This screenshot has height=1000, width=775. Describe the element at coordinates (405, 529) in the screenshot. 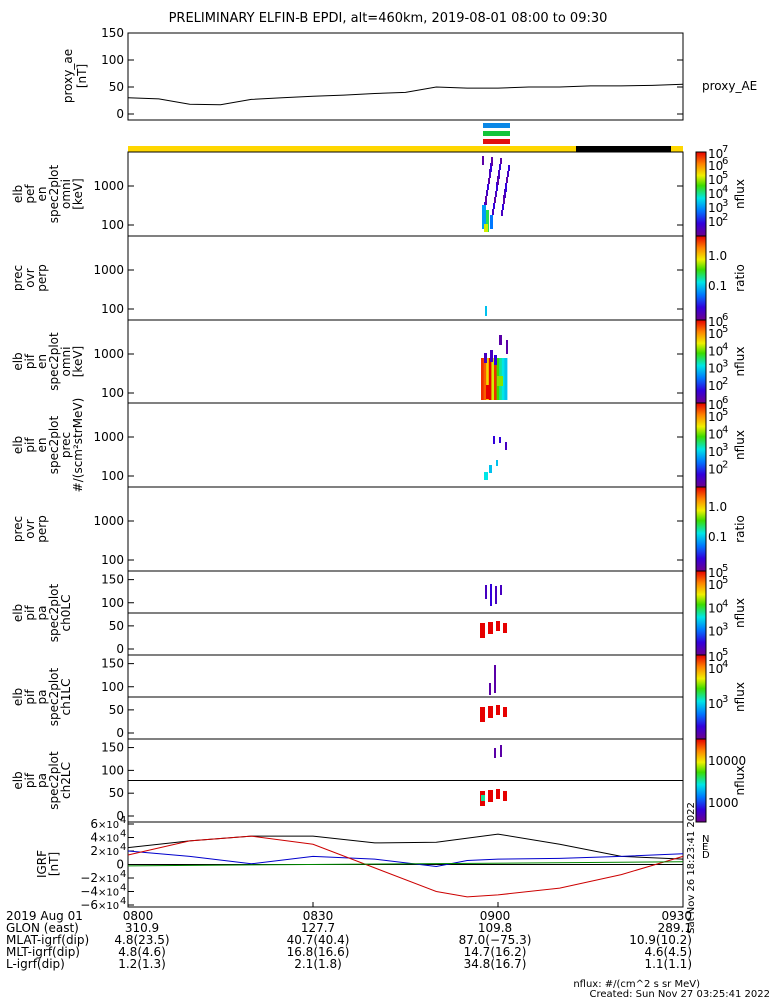

I see `prec-ovr-perp-2-frame` at that location.